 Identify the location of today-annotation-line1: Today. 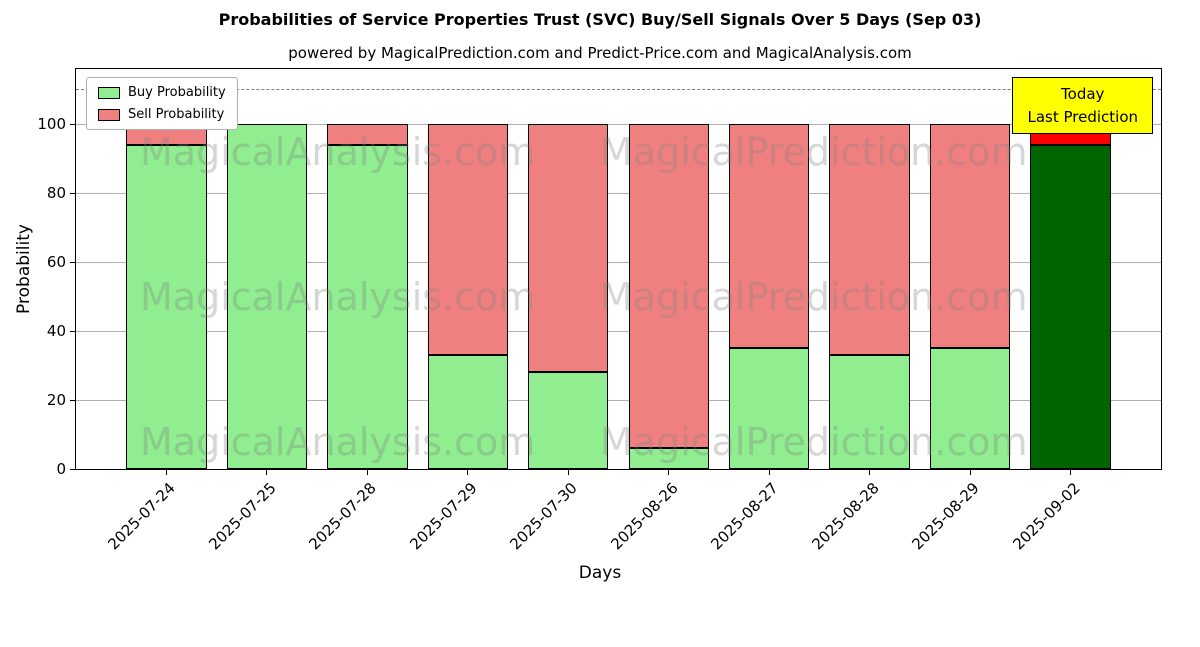
(1083, 94).